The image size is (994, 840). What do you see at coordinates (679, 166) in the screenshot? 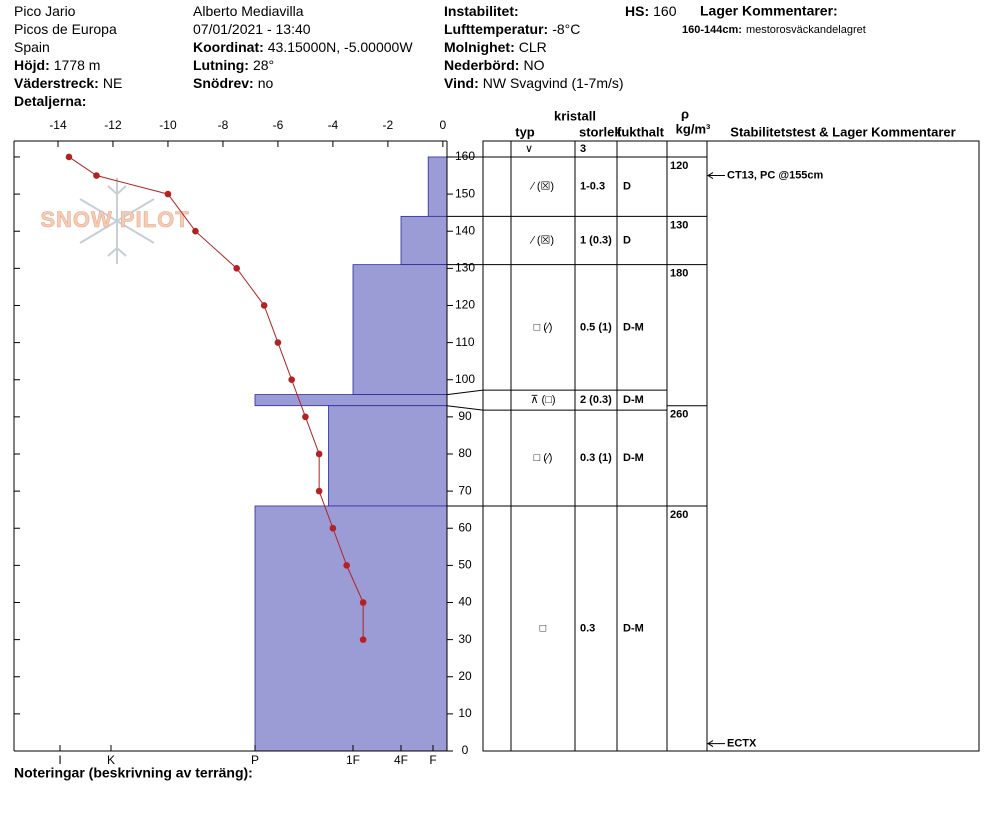
I see `density: 120` at bounding box center [679, 166].